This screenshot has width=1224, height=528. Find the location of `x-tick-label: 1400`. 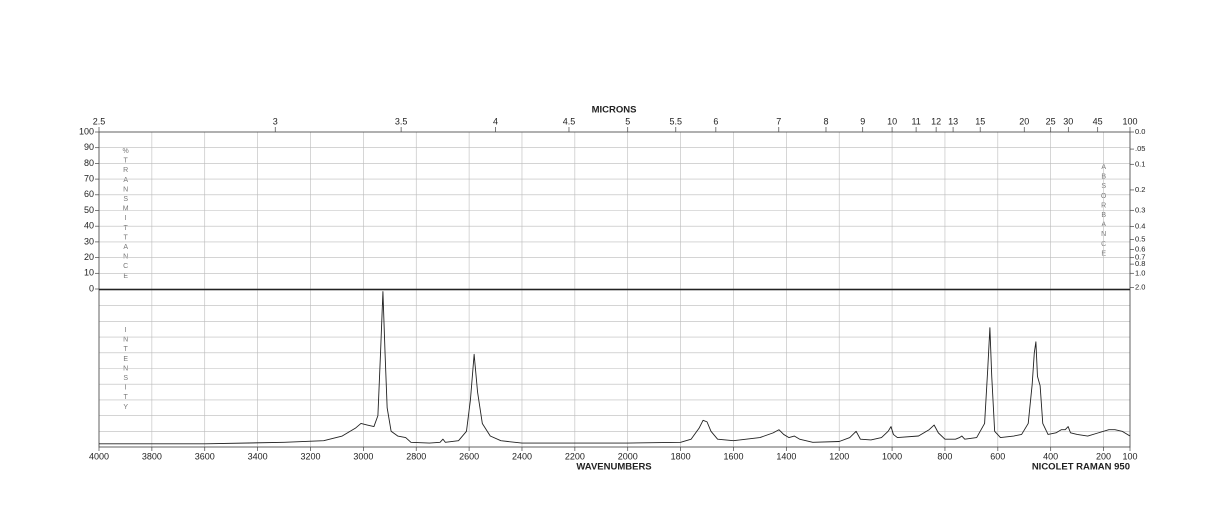

x-tick-label: 1400 is located at coordinates (786, 456).